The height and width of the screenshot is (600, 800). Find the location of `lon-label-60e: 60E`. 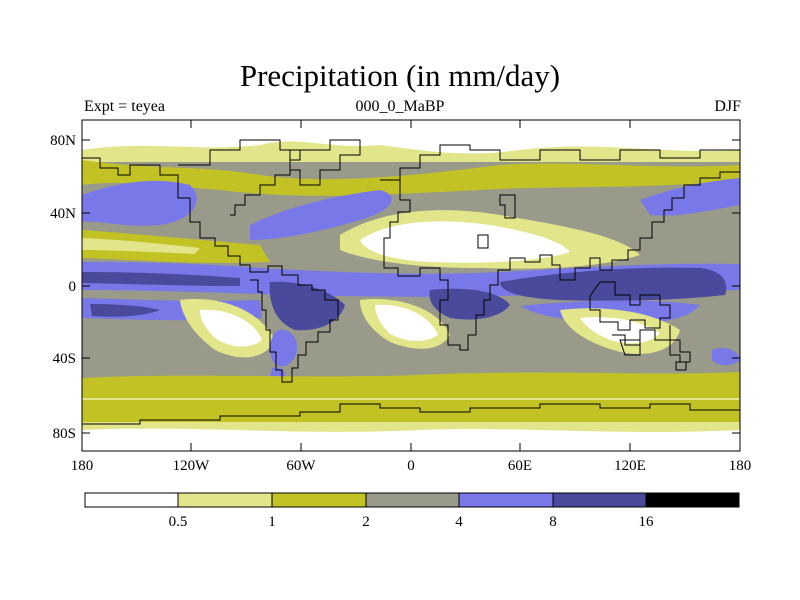

lon-label-60e: 60E is located at coordinates (520, 466).